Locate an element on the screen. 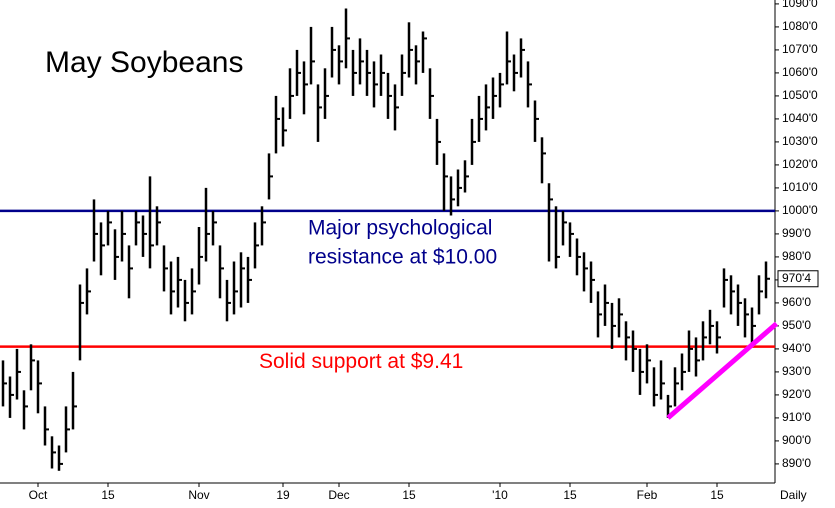 The width and height of the screenshot is (835, 508). y-tick-label: 940'0 is located at coordinates (796, 348).